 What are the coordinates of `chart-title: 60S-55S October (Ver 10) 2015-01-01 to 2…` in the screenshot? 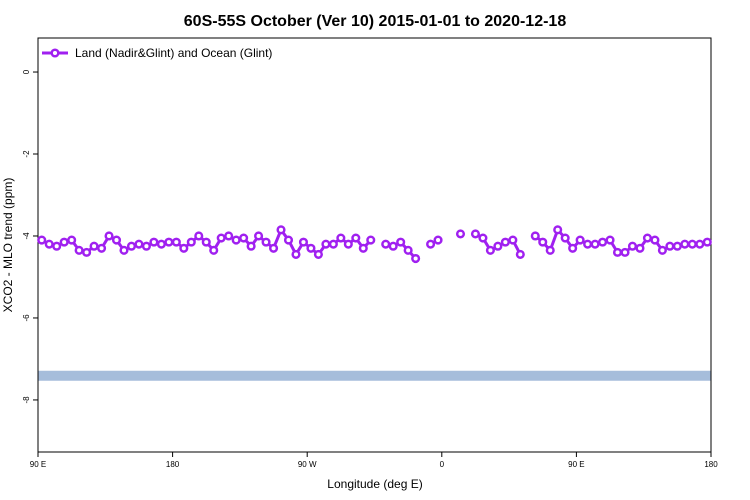 It's located at (375, 21).